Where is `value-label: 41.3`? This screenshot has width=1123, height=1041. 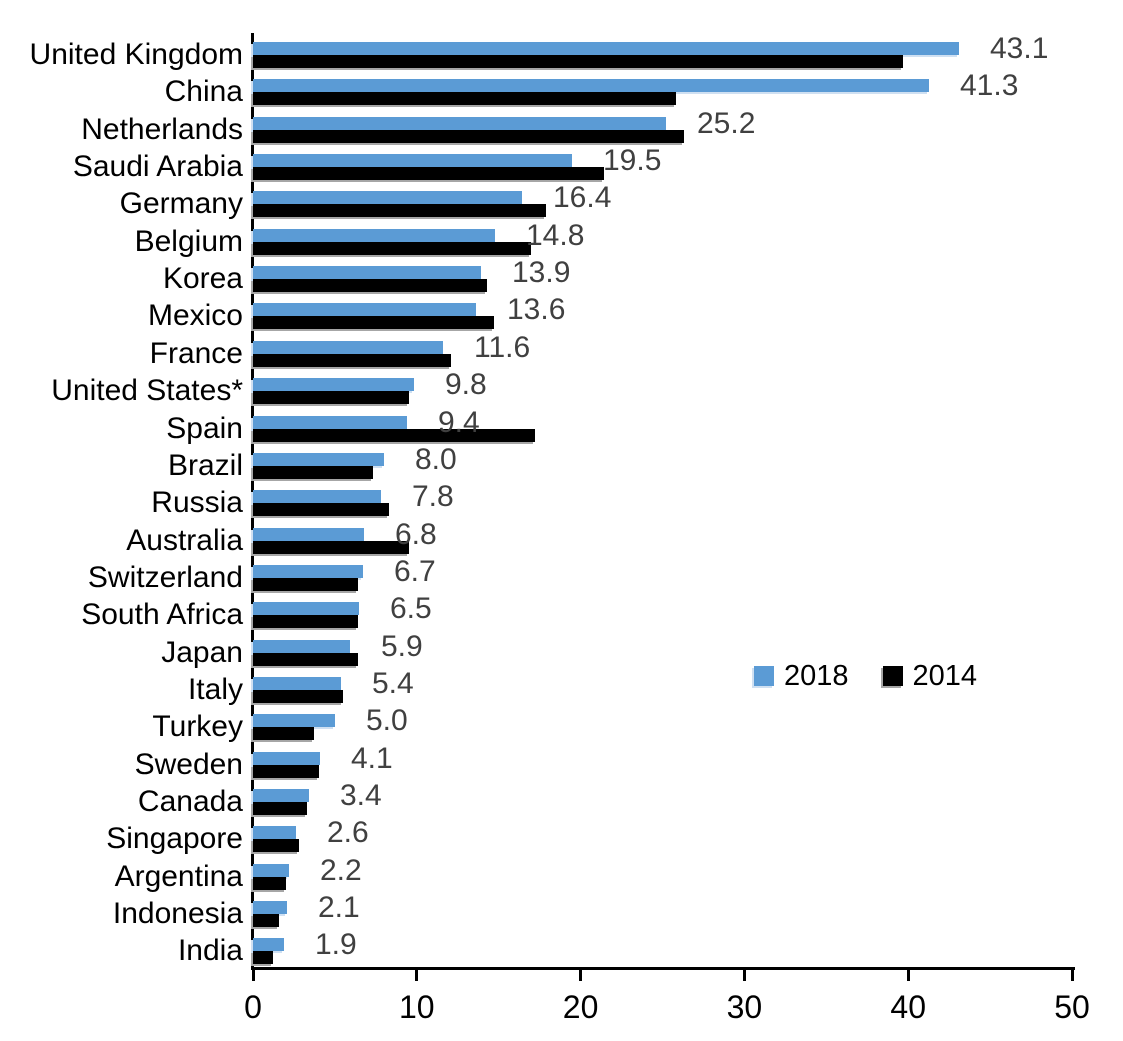
value-label: 41.3 is located at coordinates (989, 86).